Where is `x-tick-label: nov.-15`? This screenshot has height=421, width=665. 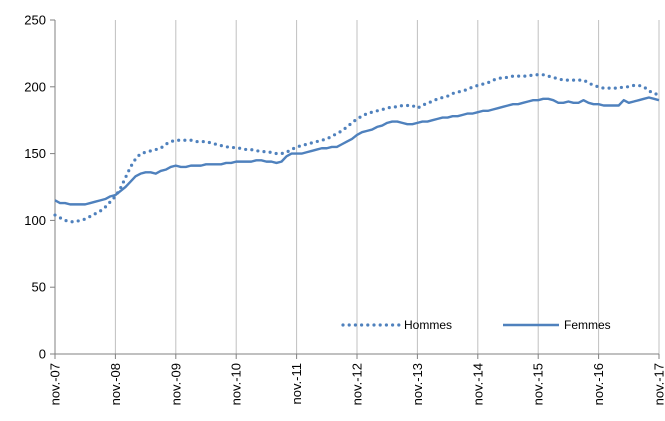
x-tick-label: nov.-15 is located at coordinates (538, 384).